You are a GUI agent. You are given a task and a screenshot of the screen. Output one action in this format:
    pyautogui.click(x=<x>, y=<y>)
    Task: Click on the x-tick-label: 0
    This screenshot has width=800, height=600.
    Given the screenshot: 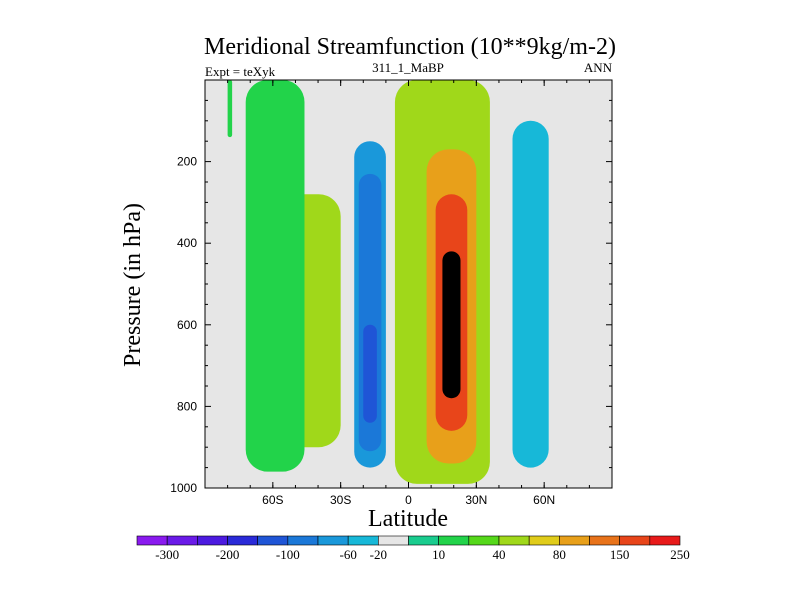 What is the action you would take?
    pyautogui.click(x=408, y=500)
    